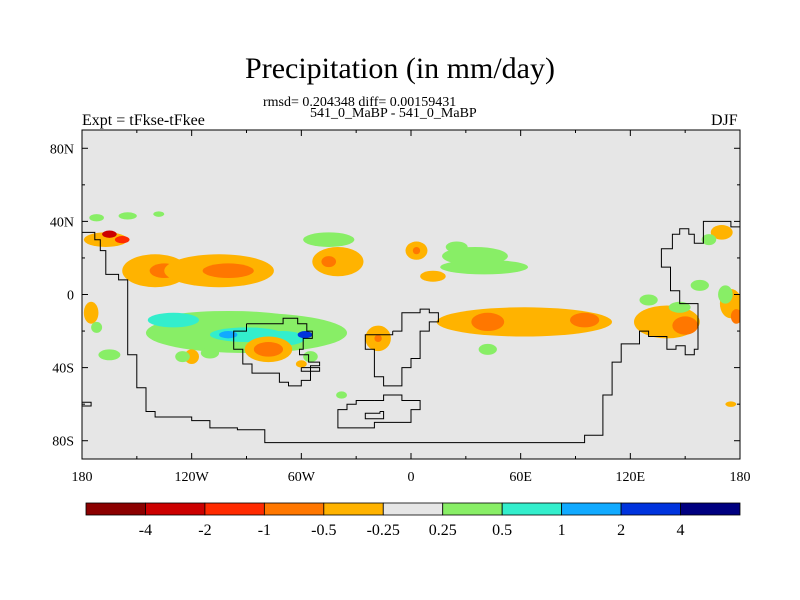  What do you see at coordinates (192, 477) in the screenshot?
I see `x-tick-label: 120W` at bounding box center [192, 477].